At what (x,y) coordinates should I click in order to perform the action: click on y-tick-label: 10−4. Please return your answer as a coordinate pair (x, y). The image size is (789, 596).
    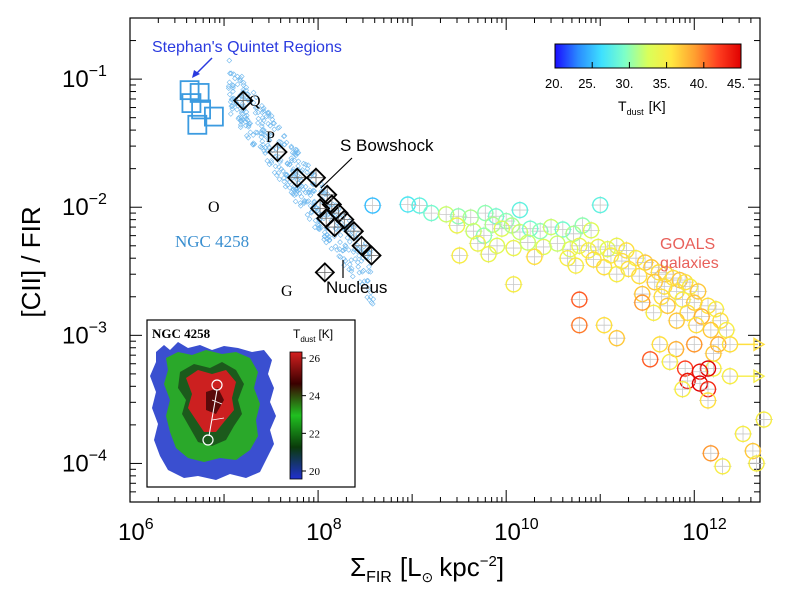
    Looking at the image, I should click on (84, 462).